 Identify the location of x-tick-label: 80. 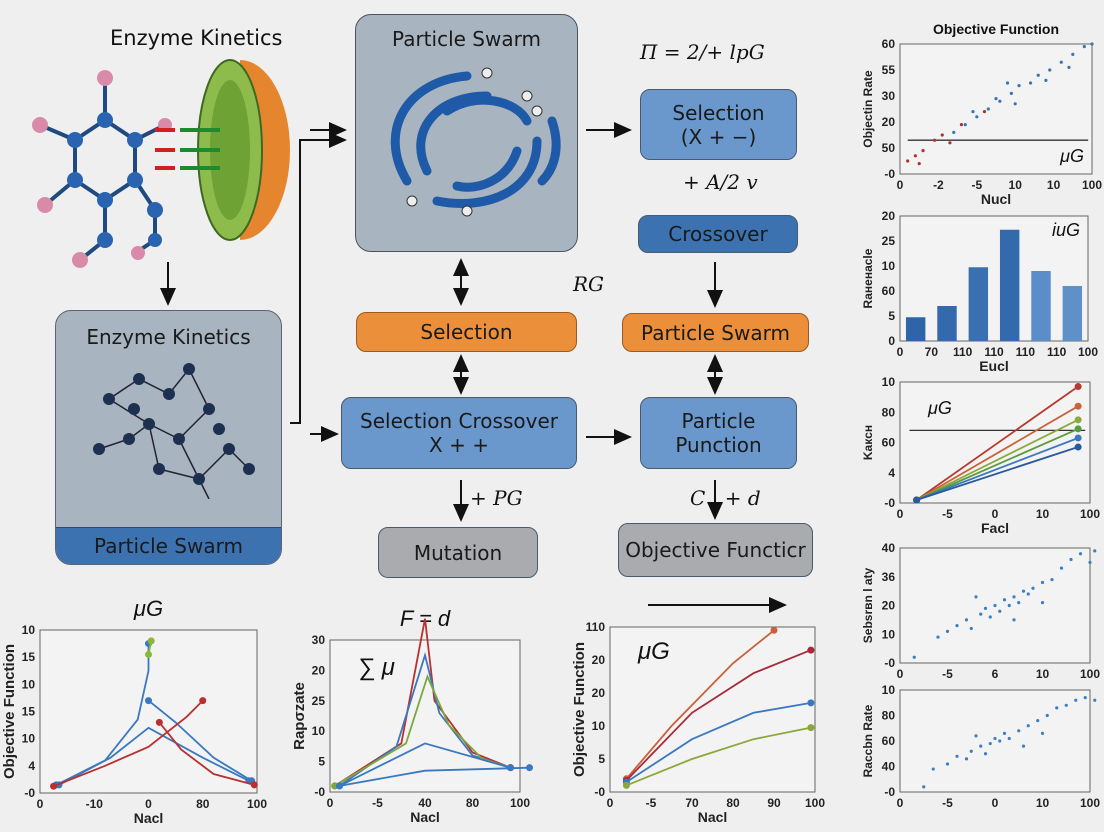
(733, 803).